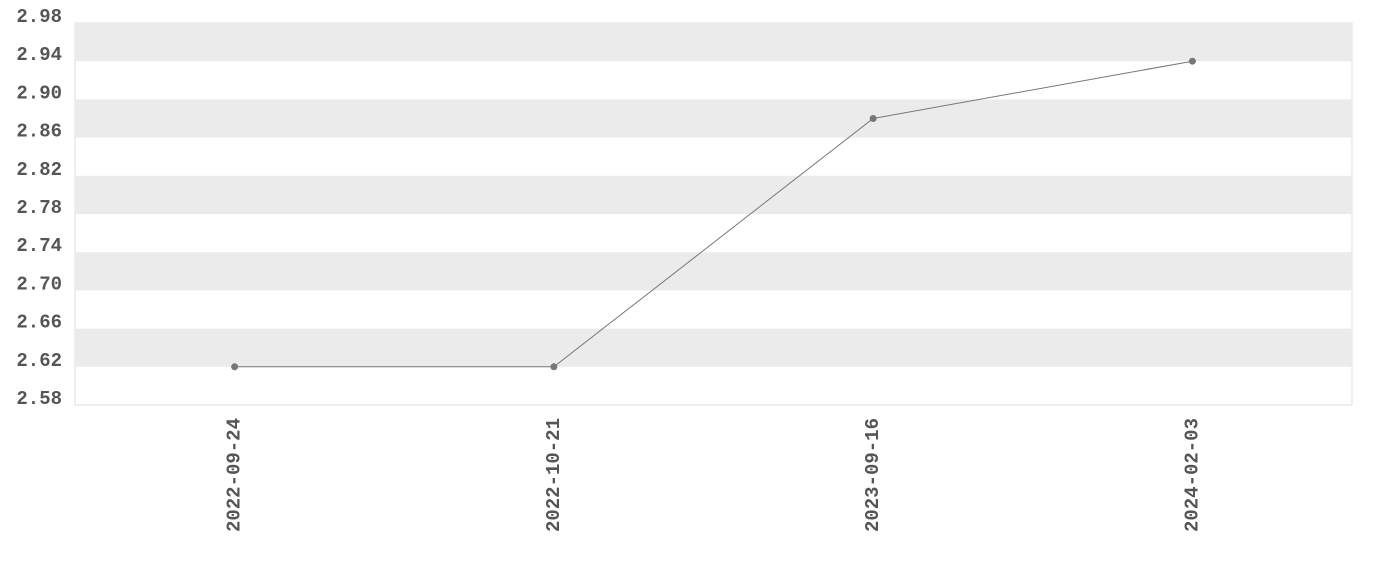  What do you see at coordinates (1192, 475) in the screenshot?
I see `x-tick-label: 2024-02-03` at bounding box center [1192, 475].